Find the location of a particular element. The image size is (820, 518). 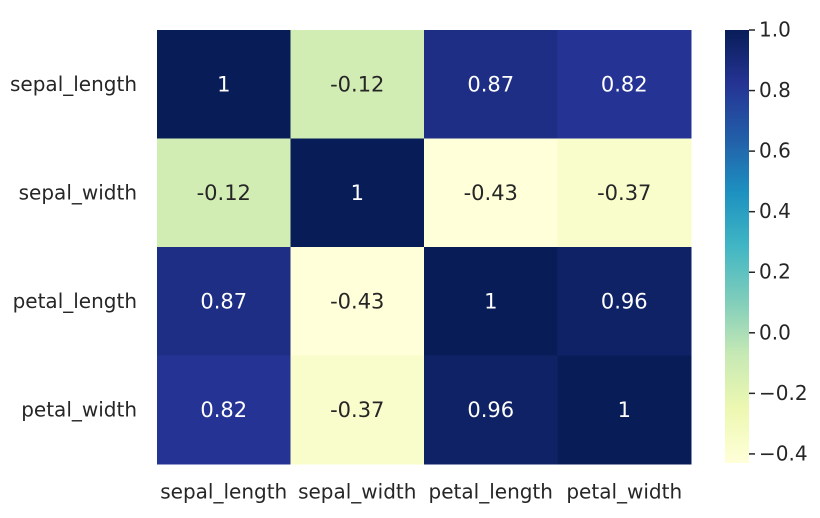

colorbar-gradient is located at coordinates (737, 246).